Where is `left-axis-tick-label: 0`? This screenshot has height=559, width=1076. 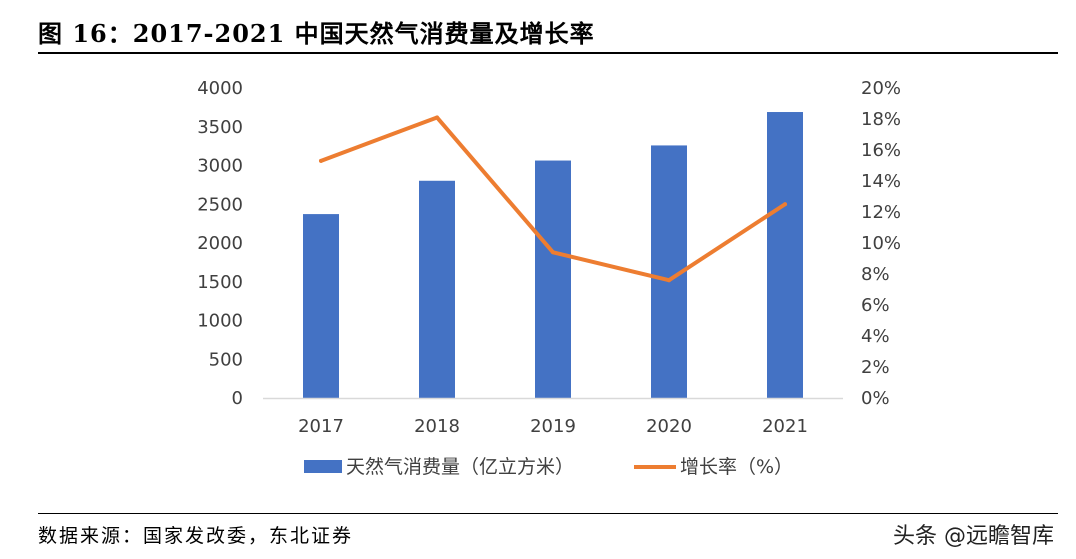
left-axis-tick-label: 0 is located at coordinates (237, 398).